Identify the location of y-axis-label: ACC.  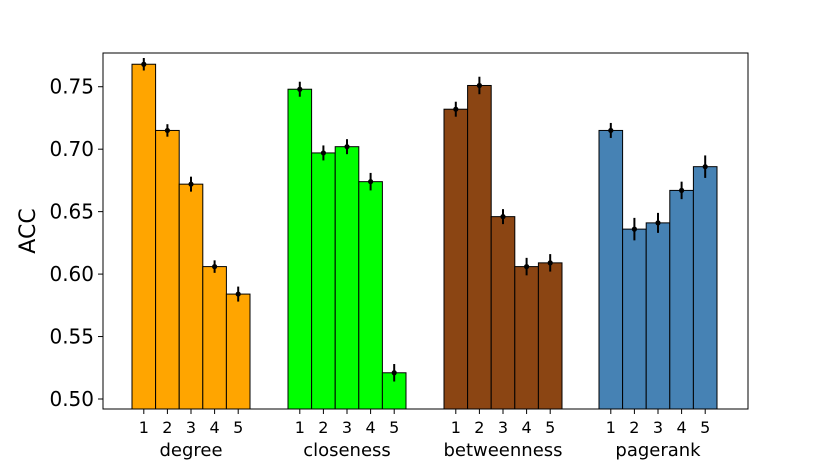
(28, 230).